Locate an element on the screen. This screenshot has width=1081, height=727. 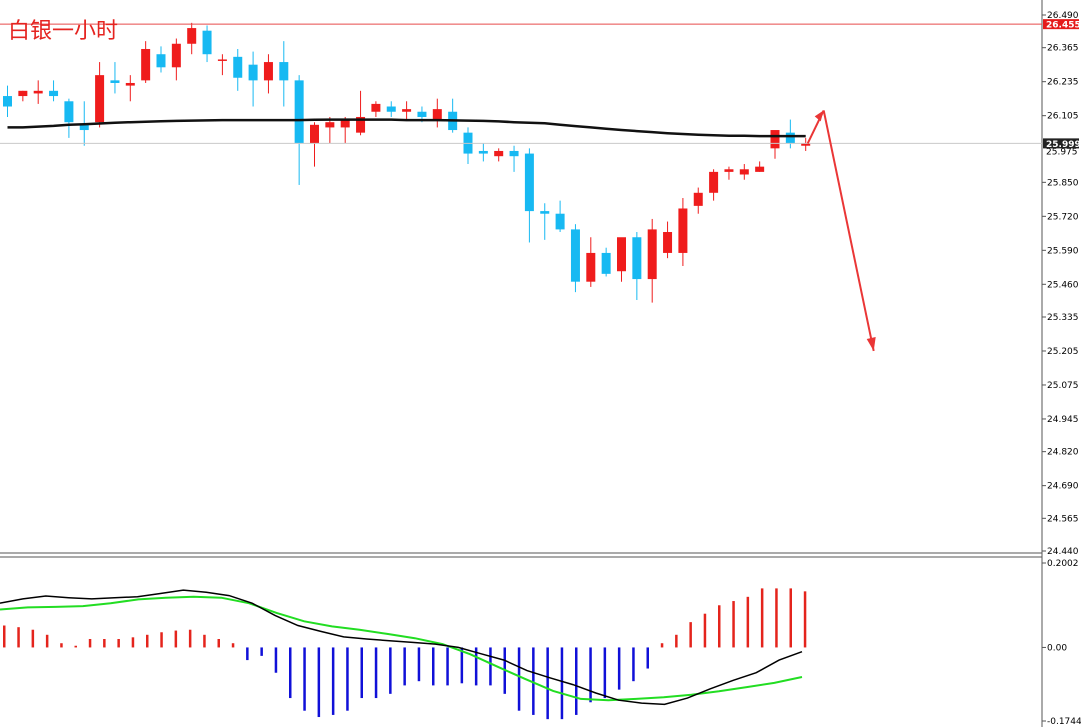
partial-price-label: 25.975 is located at coordinates (1062, 152).